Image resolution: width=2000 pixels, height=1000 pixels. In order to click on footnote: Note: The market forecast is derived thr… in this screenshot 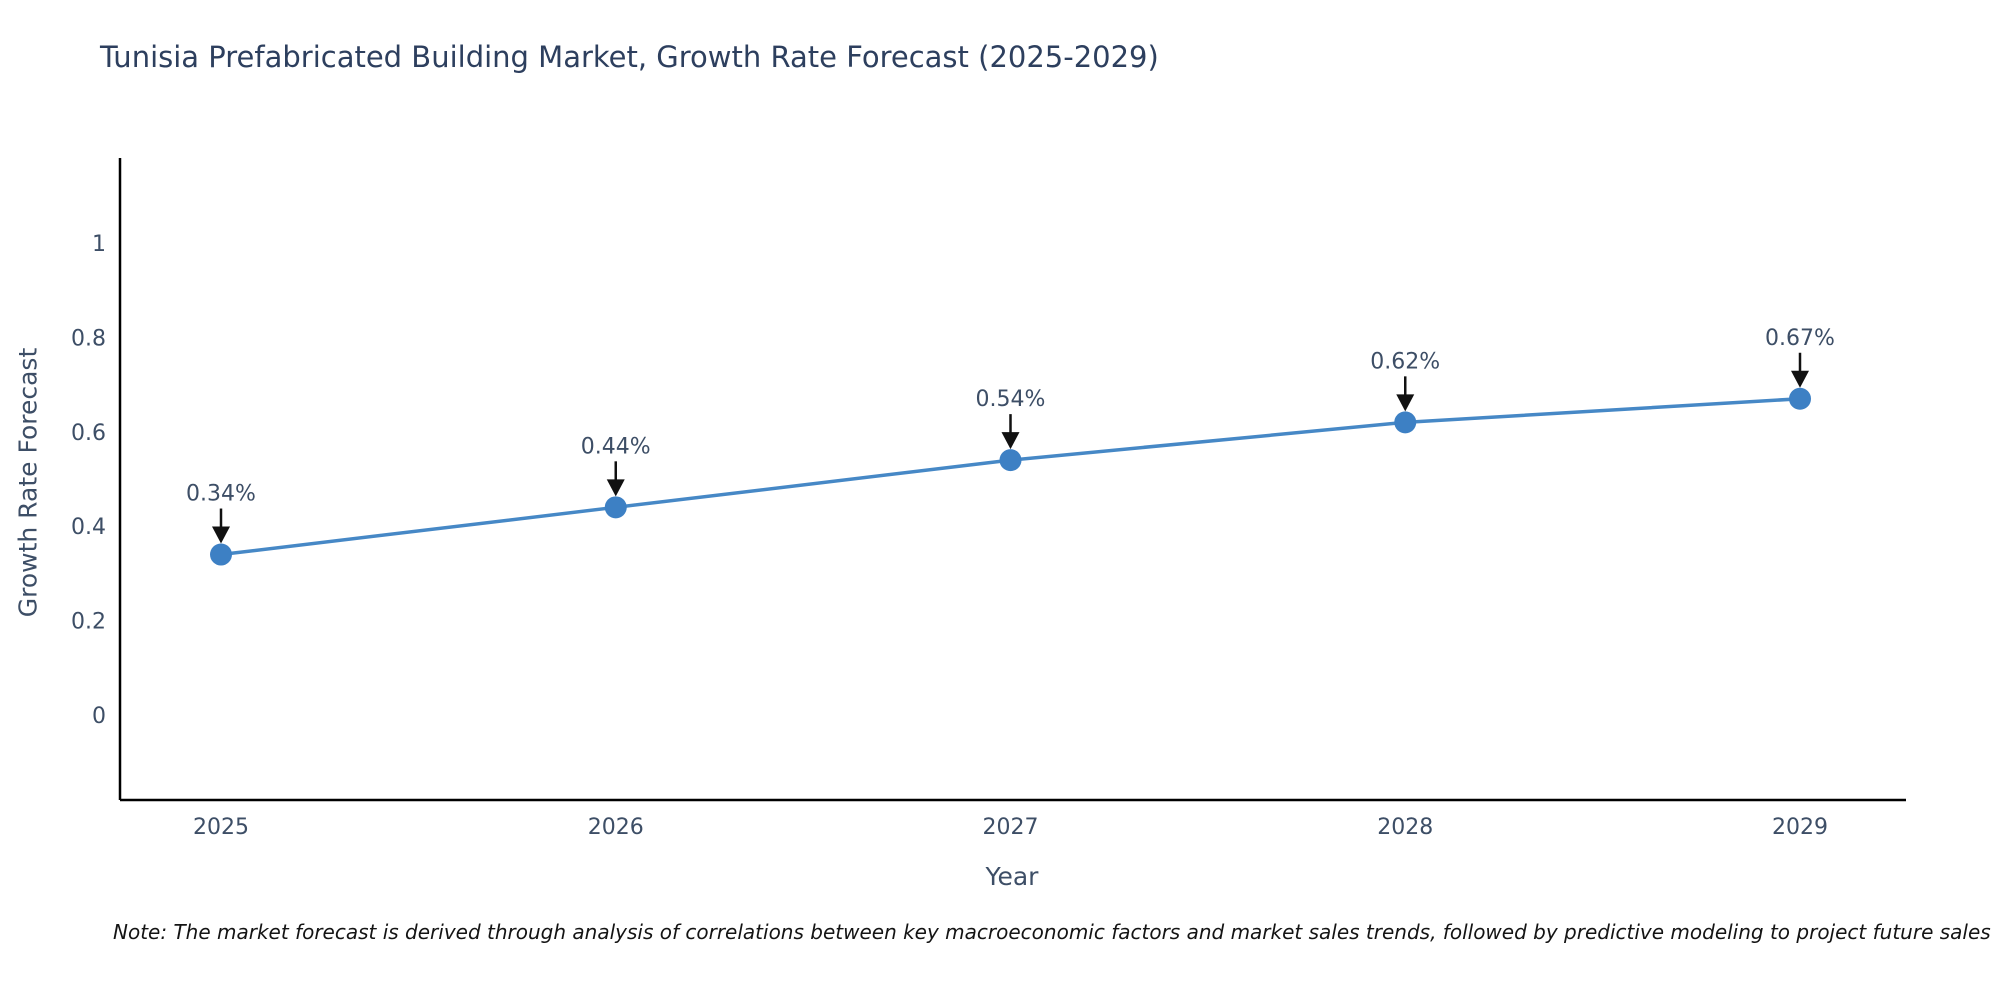, I will do `click(1052, 932)`.